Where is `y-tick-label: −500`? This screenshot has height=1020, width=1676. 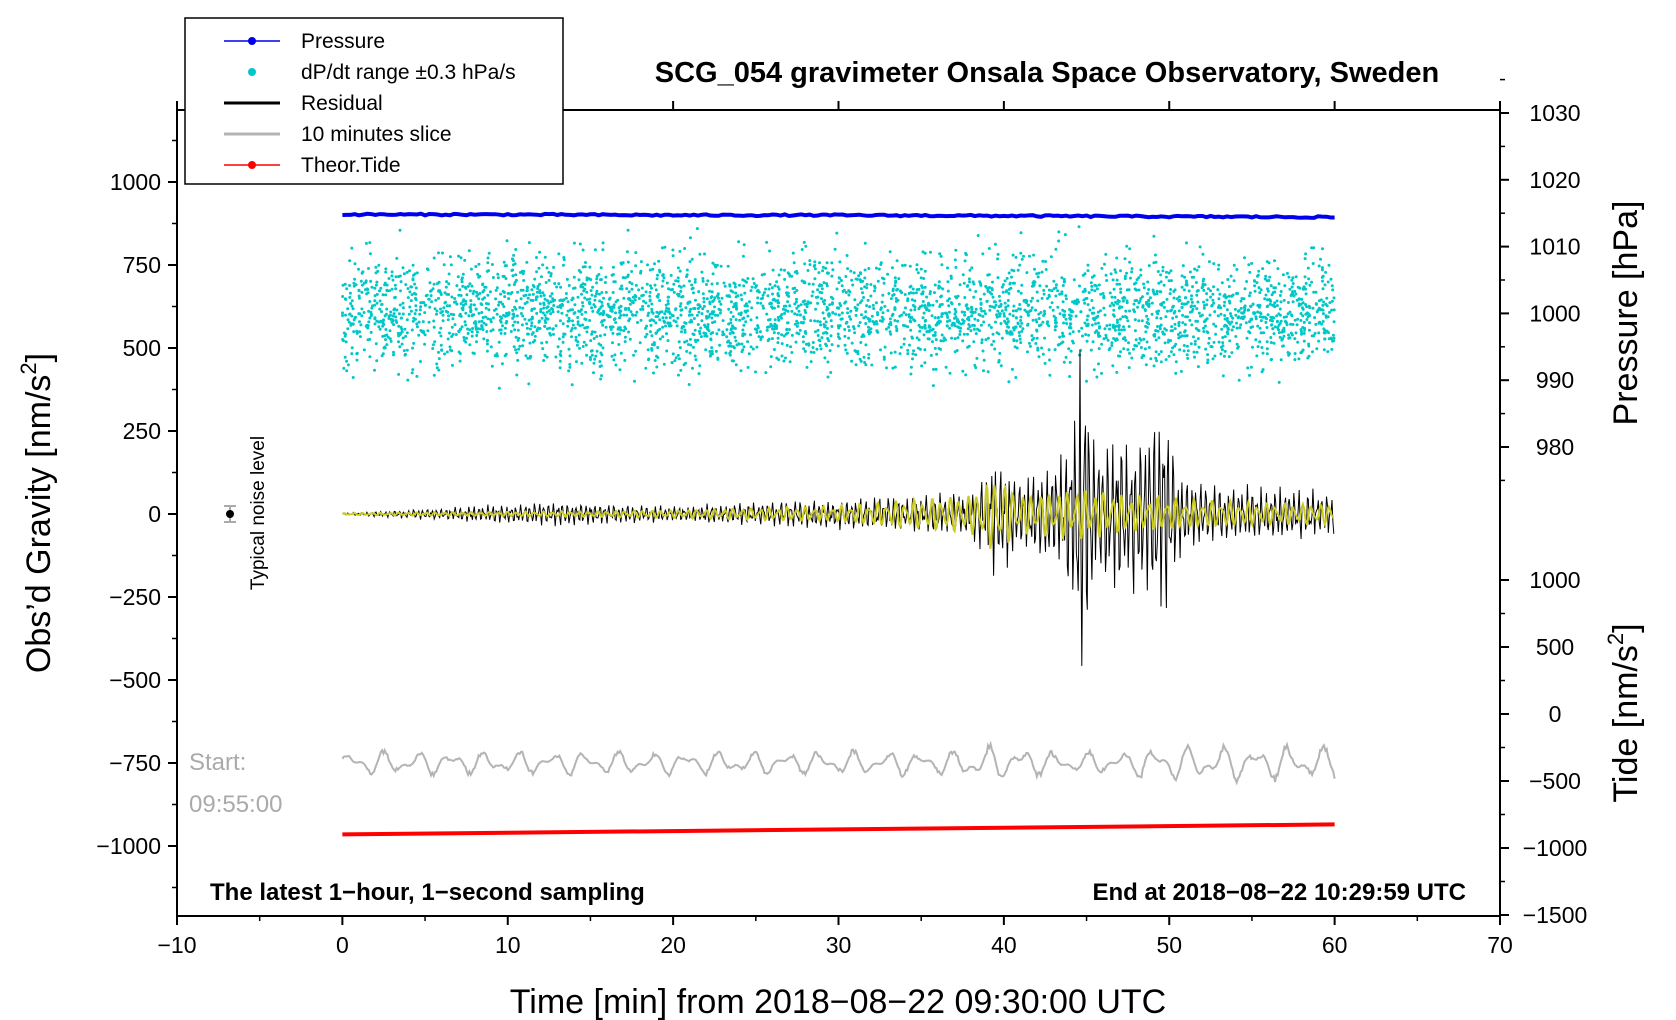
y-tick-label: −500 is located at coordinates (135, 680).